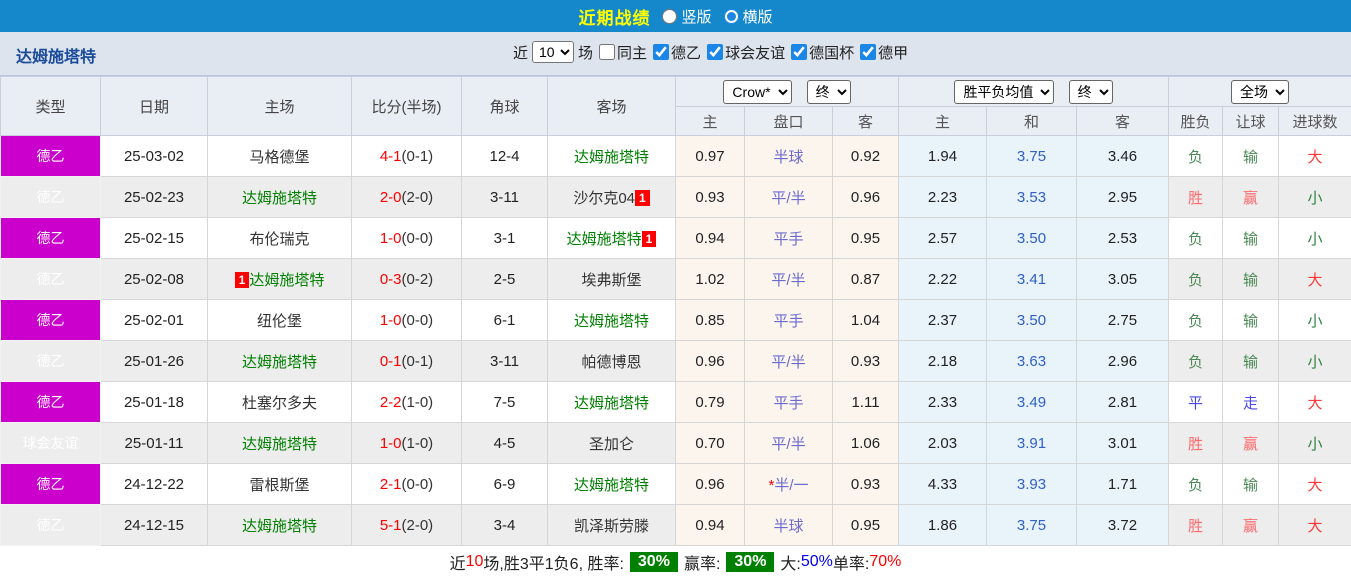 This screenshot has height=577, width=1351. I want to click on avg-draw: 3.75, so click(1032, 525).